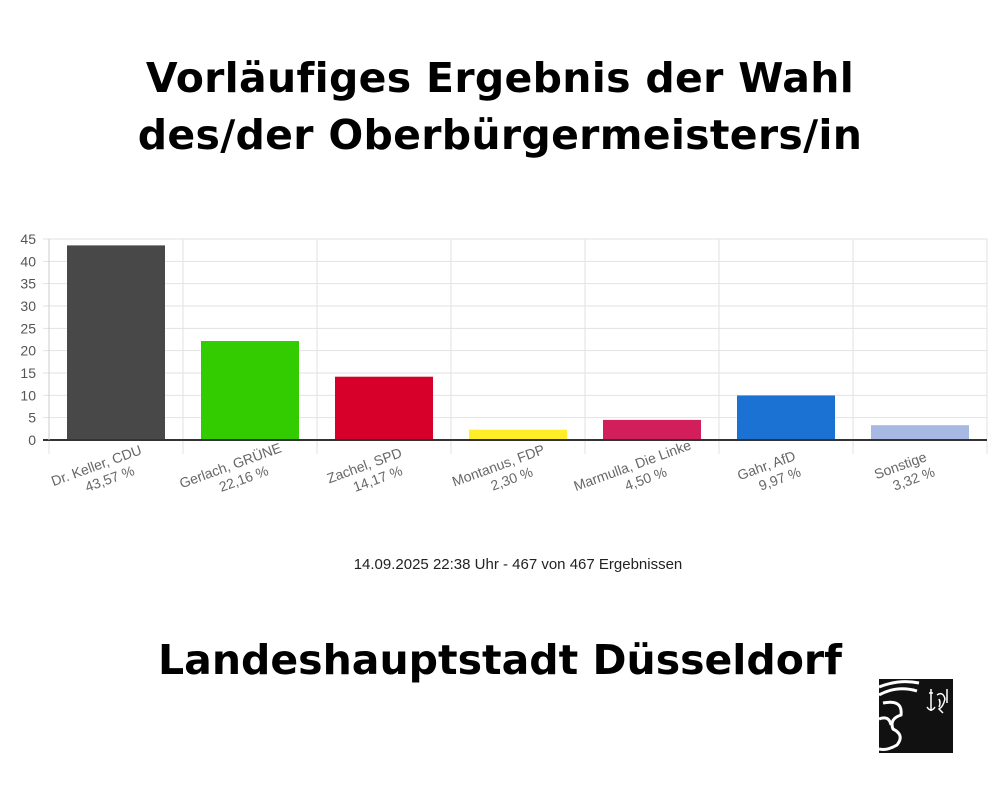 This screenshot has height=800, width=1000. Describe the element at coordinates (916, 716) in the screenshot. I see `city-logo` at that location.